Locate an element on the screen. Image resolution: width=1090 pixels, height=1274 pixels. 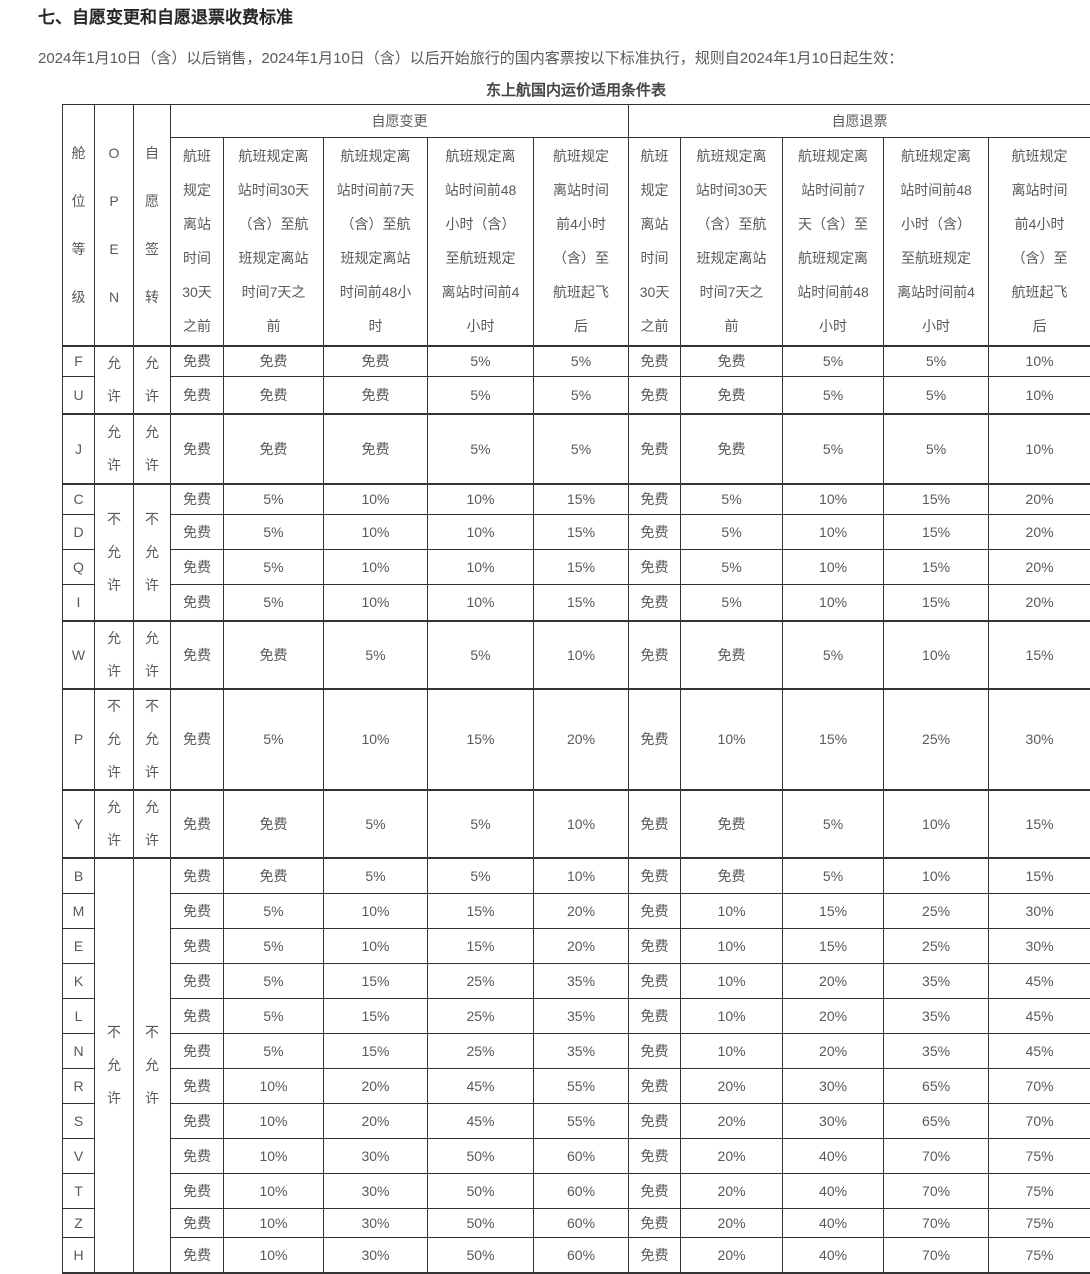
refund-fee-cell-W-4: 10% is located at coordinates (936, 655).